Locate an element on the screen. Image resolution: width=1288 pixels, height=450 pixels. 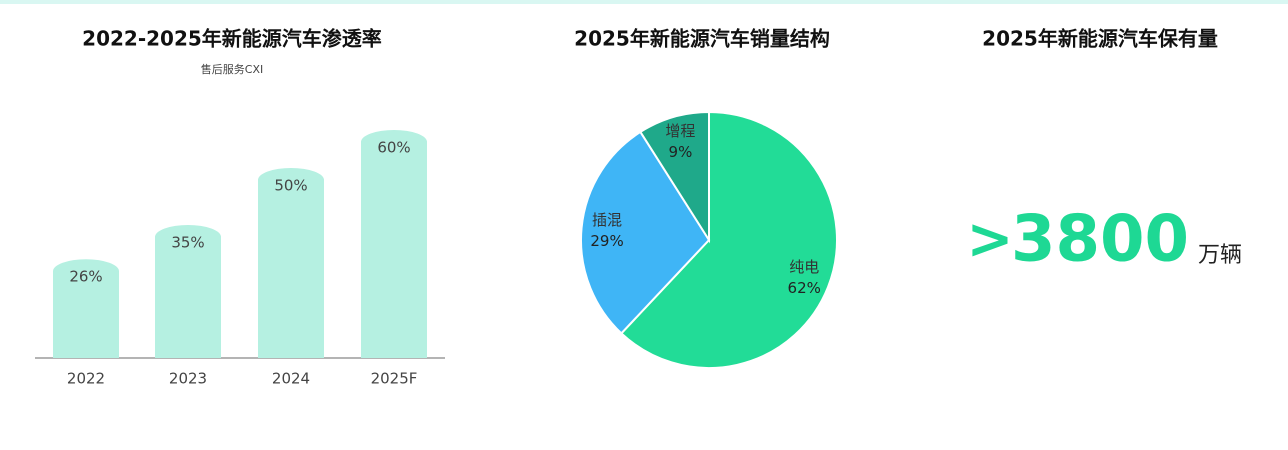
chart-title: 2025年新能源汽车销量结构 is located at coordinates (702, 39).